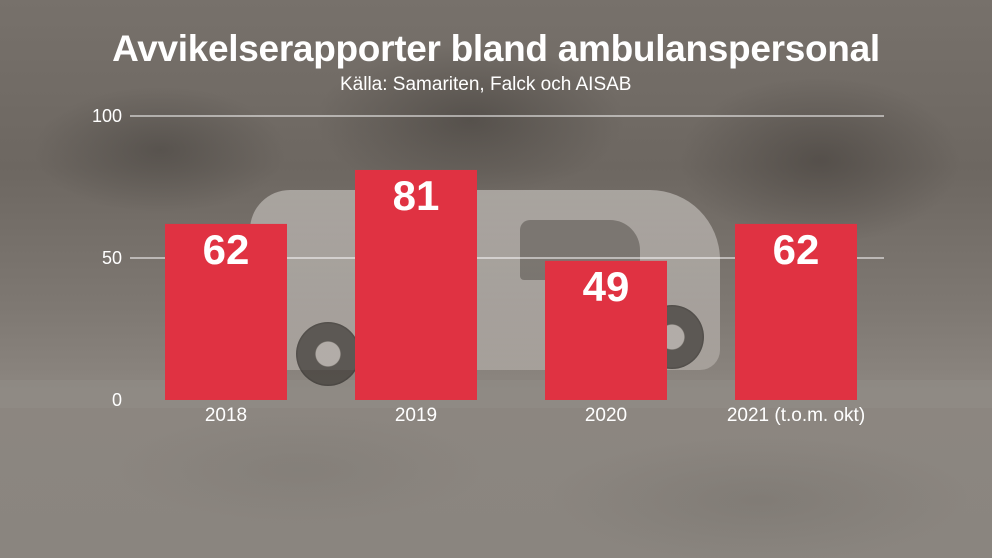  Describe the element at coordinates (606, 286) in the screenshot. I see `data-label: 49` at that location.